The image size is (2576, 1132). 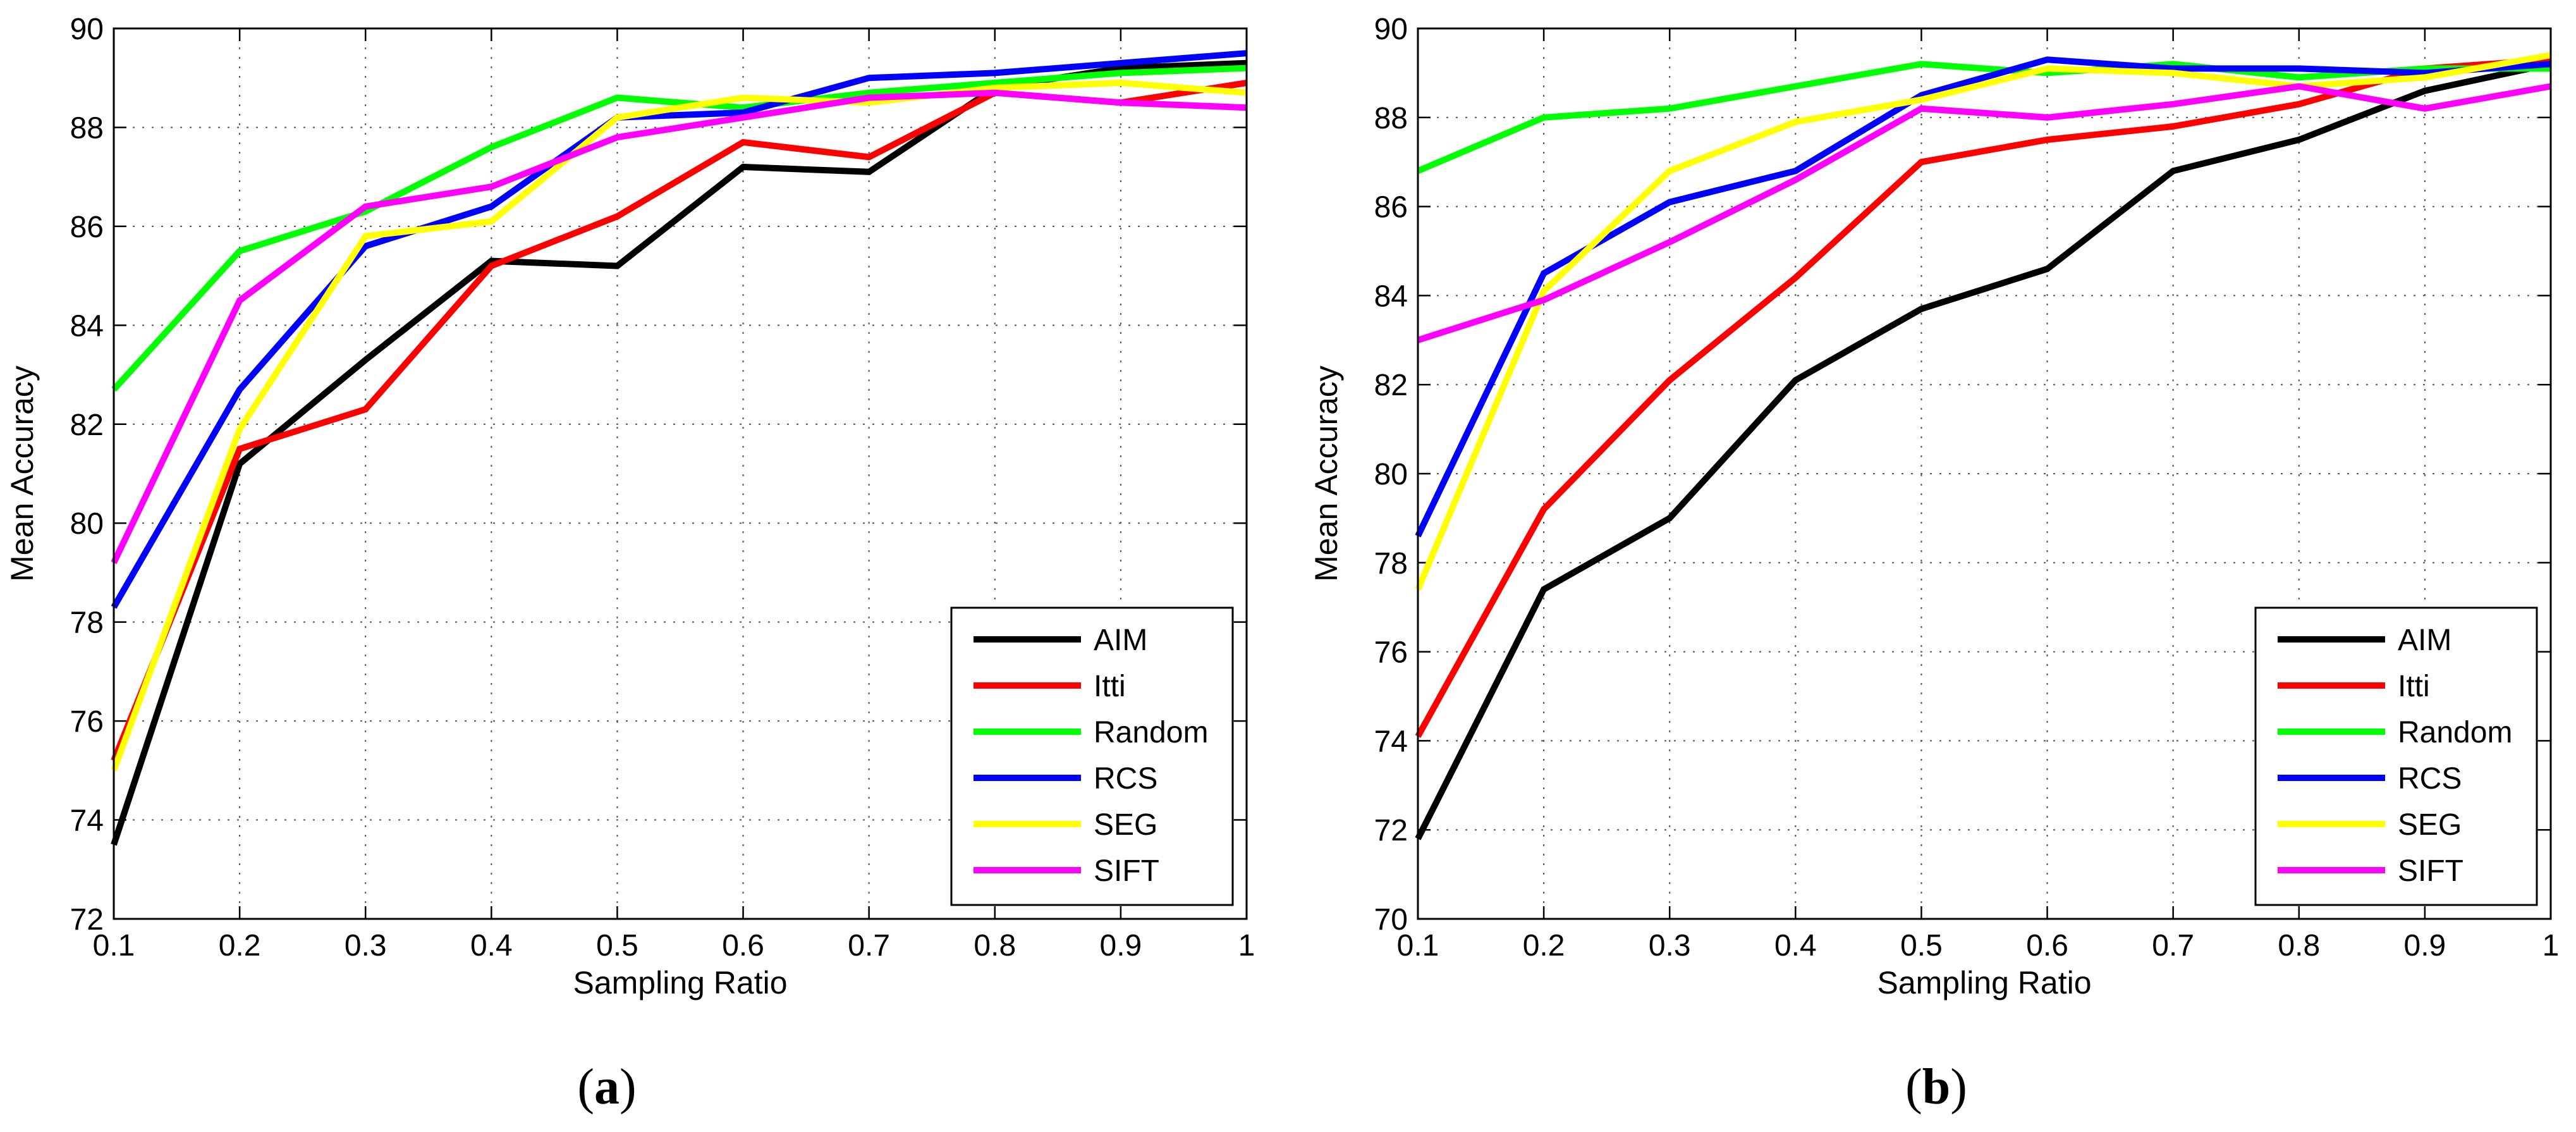 What do you see at coordinates (1984, 213) in the screenshot?
I see `series-line-sift` at bounding box center [1984, 213].